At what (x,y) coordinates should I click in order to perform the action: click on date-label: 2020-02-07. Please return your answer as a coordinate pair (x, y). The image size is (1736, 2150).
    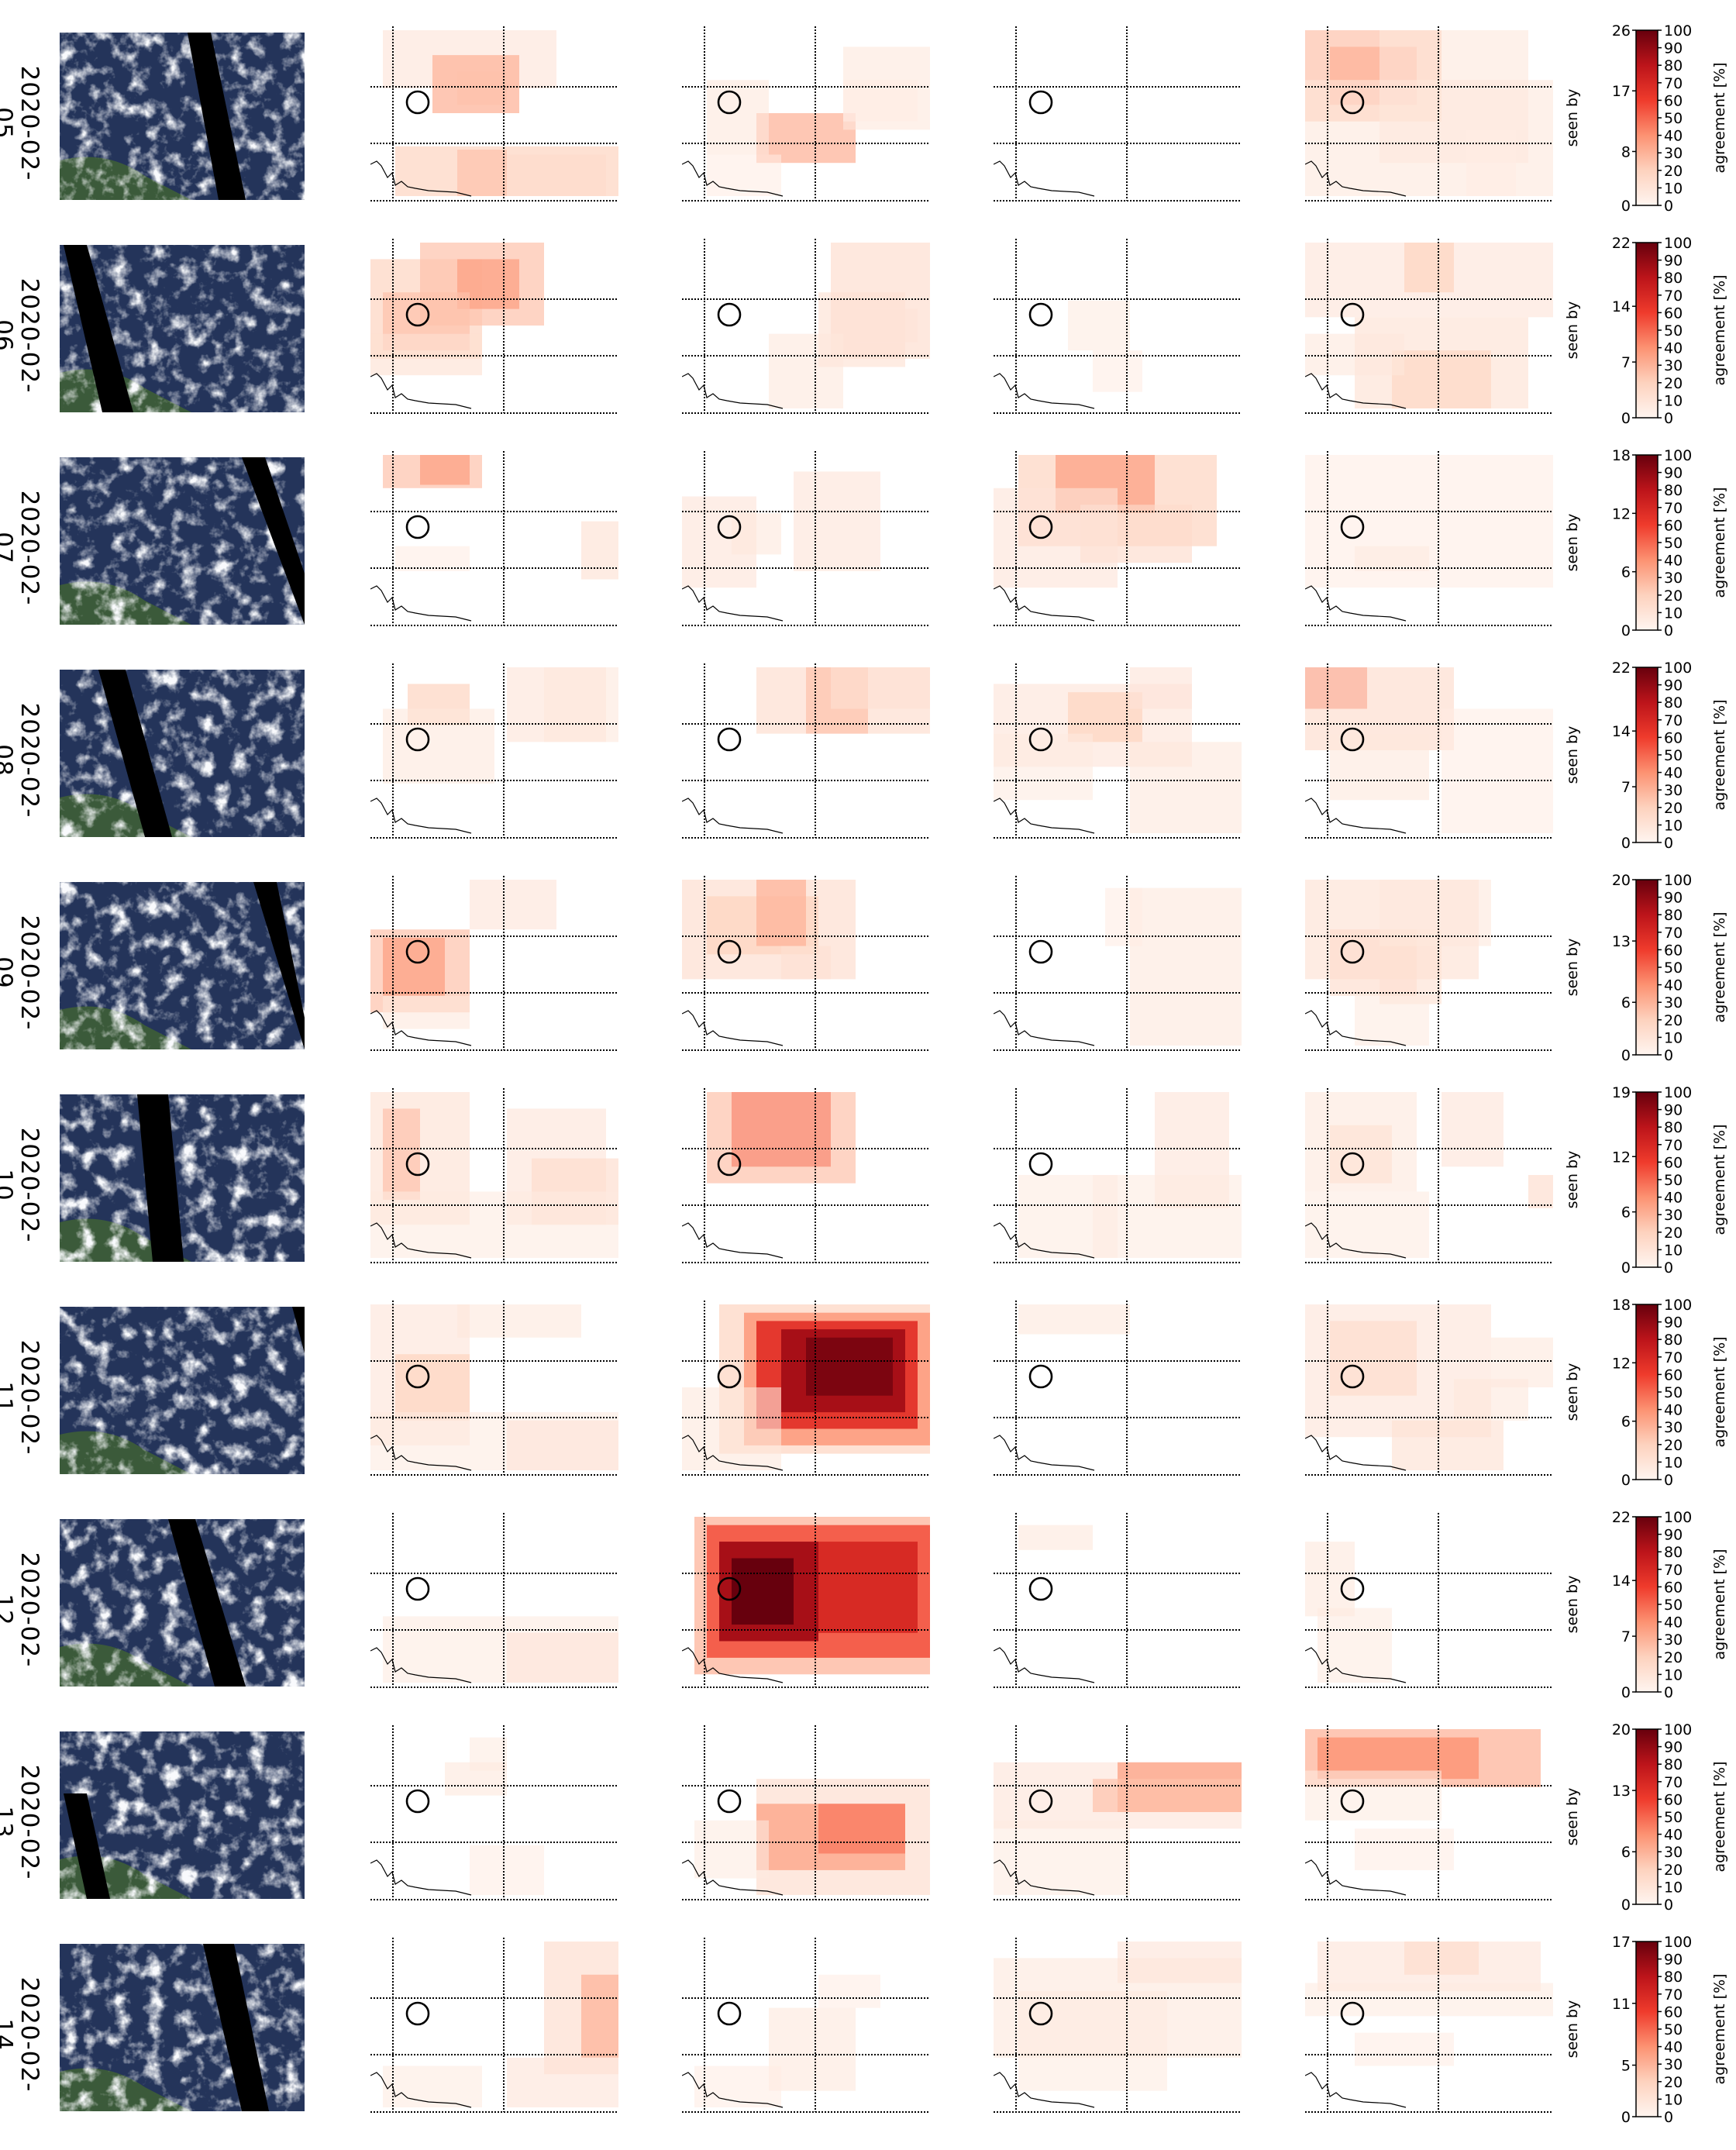
    Looking at the image, I should click on (21, 548).